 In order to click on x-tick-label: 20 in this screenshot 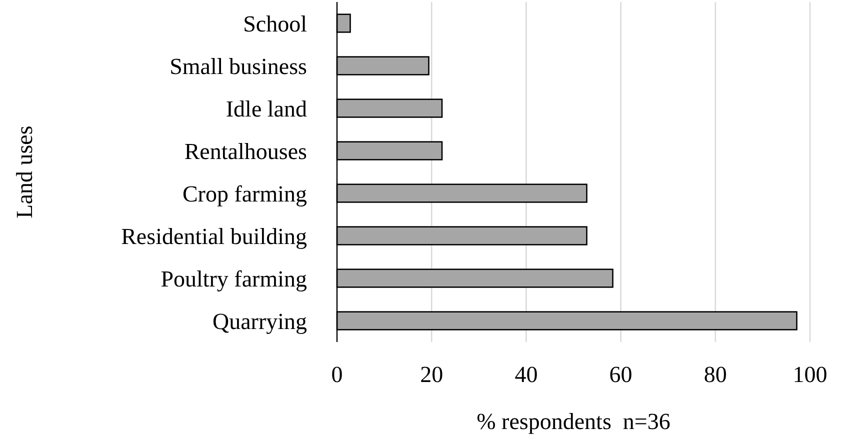, I will do `click(432, 374)`.